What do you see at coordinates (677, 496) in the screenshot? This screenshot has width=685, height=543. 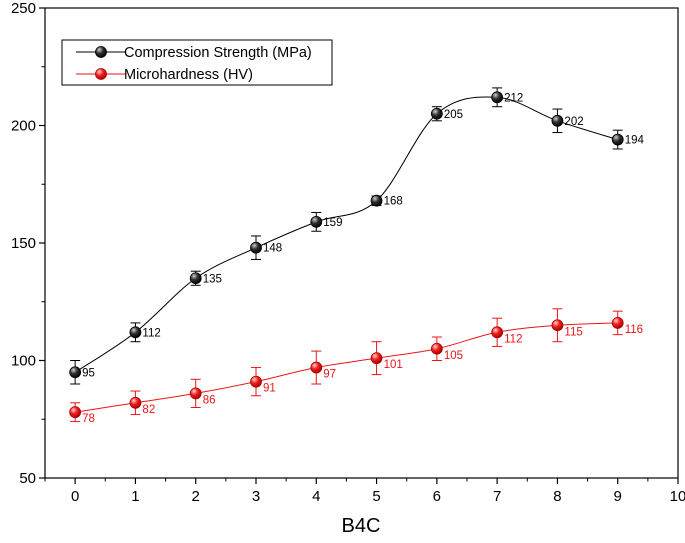 I see `x-tick-label: 10` at bounding box center [677, 496].